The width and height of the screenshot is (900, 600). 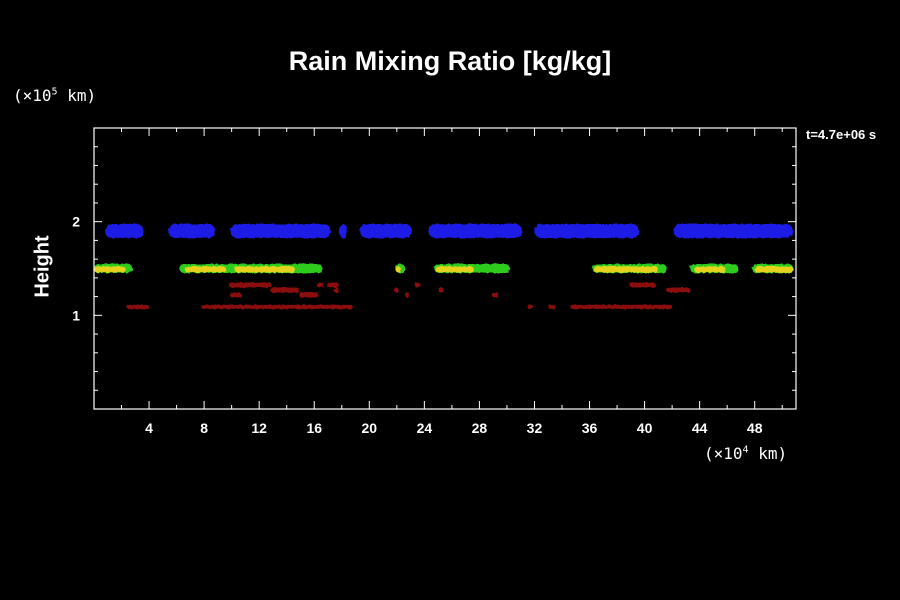 I want to click on x-tick-label: 8, so click(x=204, y=428).